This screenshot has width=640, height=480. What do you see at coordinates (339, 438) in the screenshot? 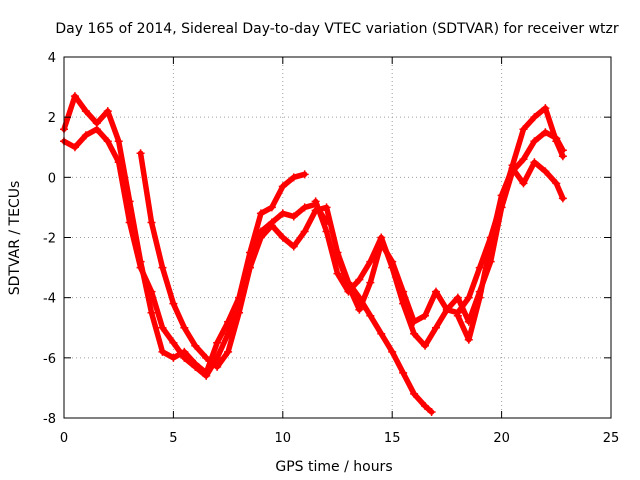
I see `x-tick-labels: 0 5 10 15 20 25` at bounding box center [339, 438].